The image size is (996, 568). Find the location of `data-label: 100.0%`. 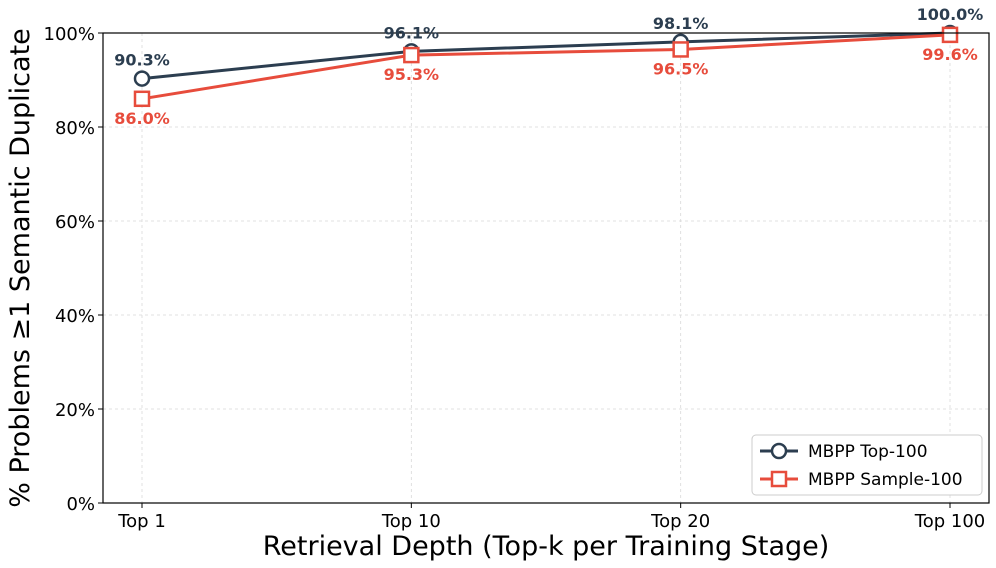

data-label: 100.0% is located at coordinates (950, 14).